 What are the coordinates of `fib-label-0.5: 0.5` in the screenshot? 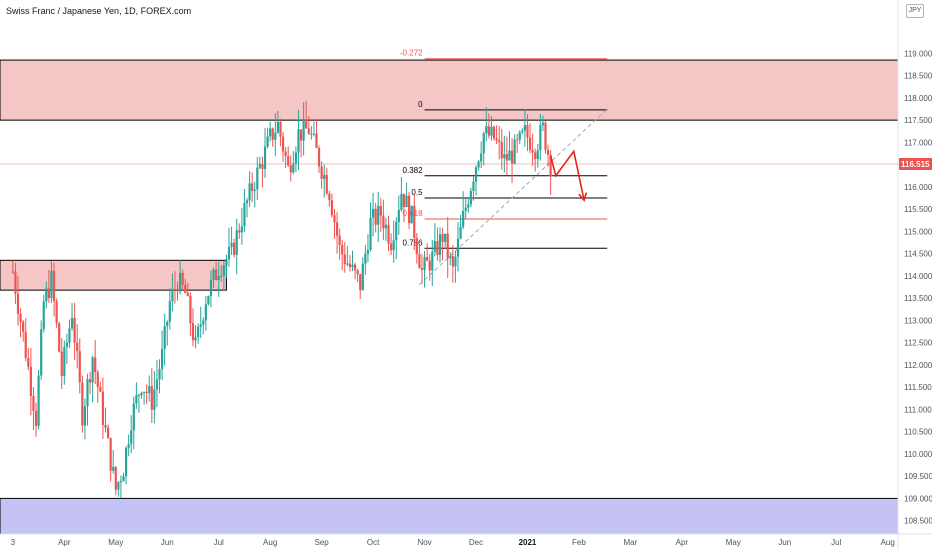 It's located at (417, 192).